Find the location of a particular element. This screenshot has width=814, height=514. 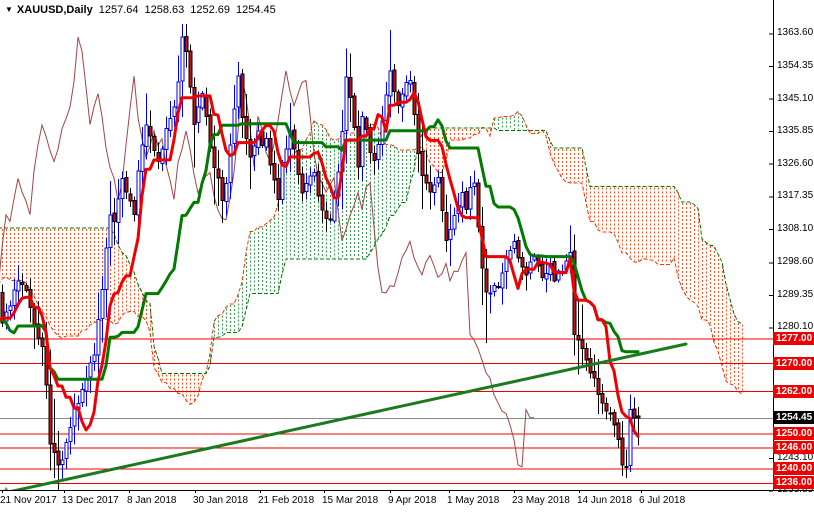

date-tick-label: 1 May 2018 is located at coordinates (473, 500).